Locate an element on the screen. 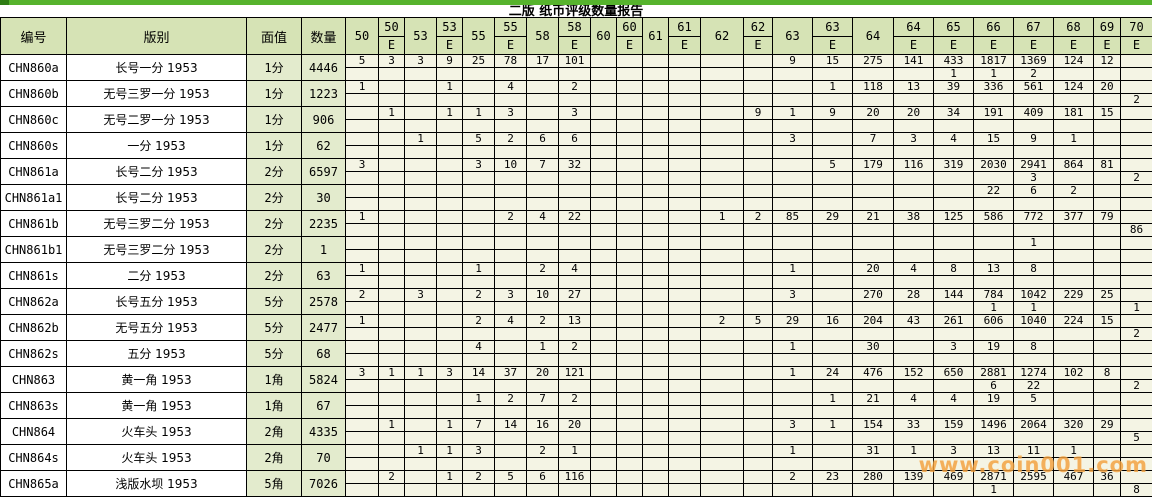 The width and height of the screenshot is (1152, 497). grade-cell-bottom-60E is located at coordinates (630, 334).